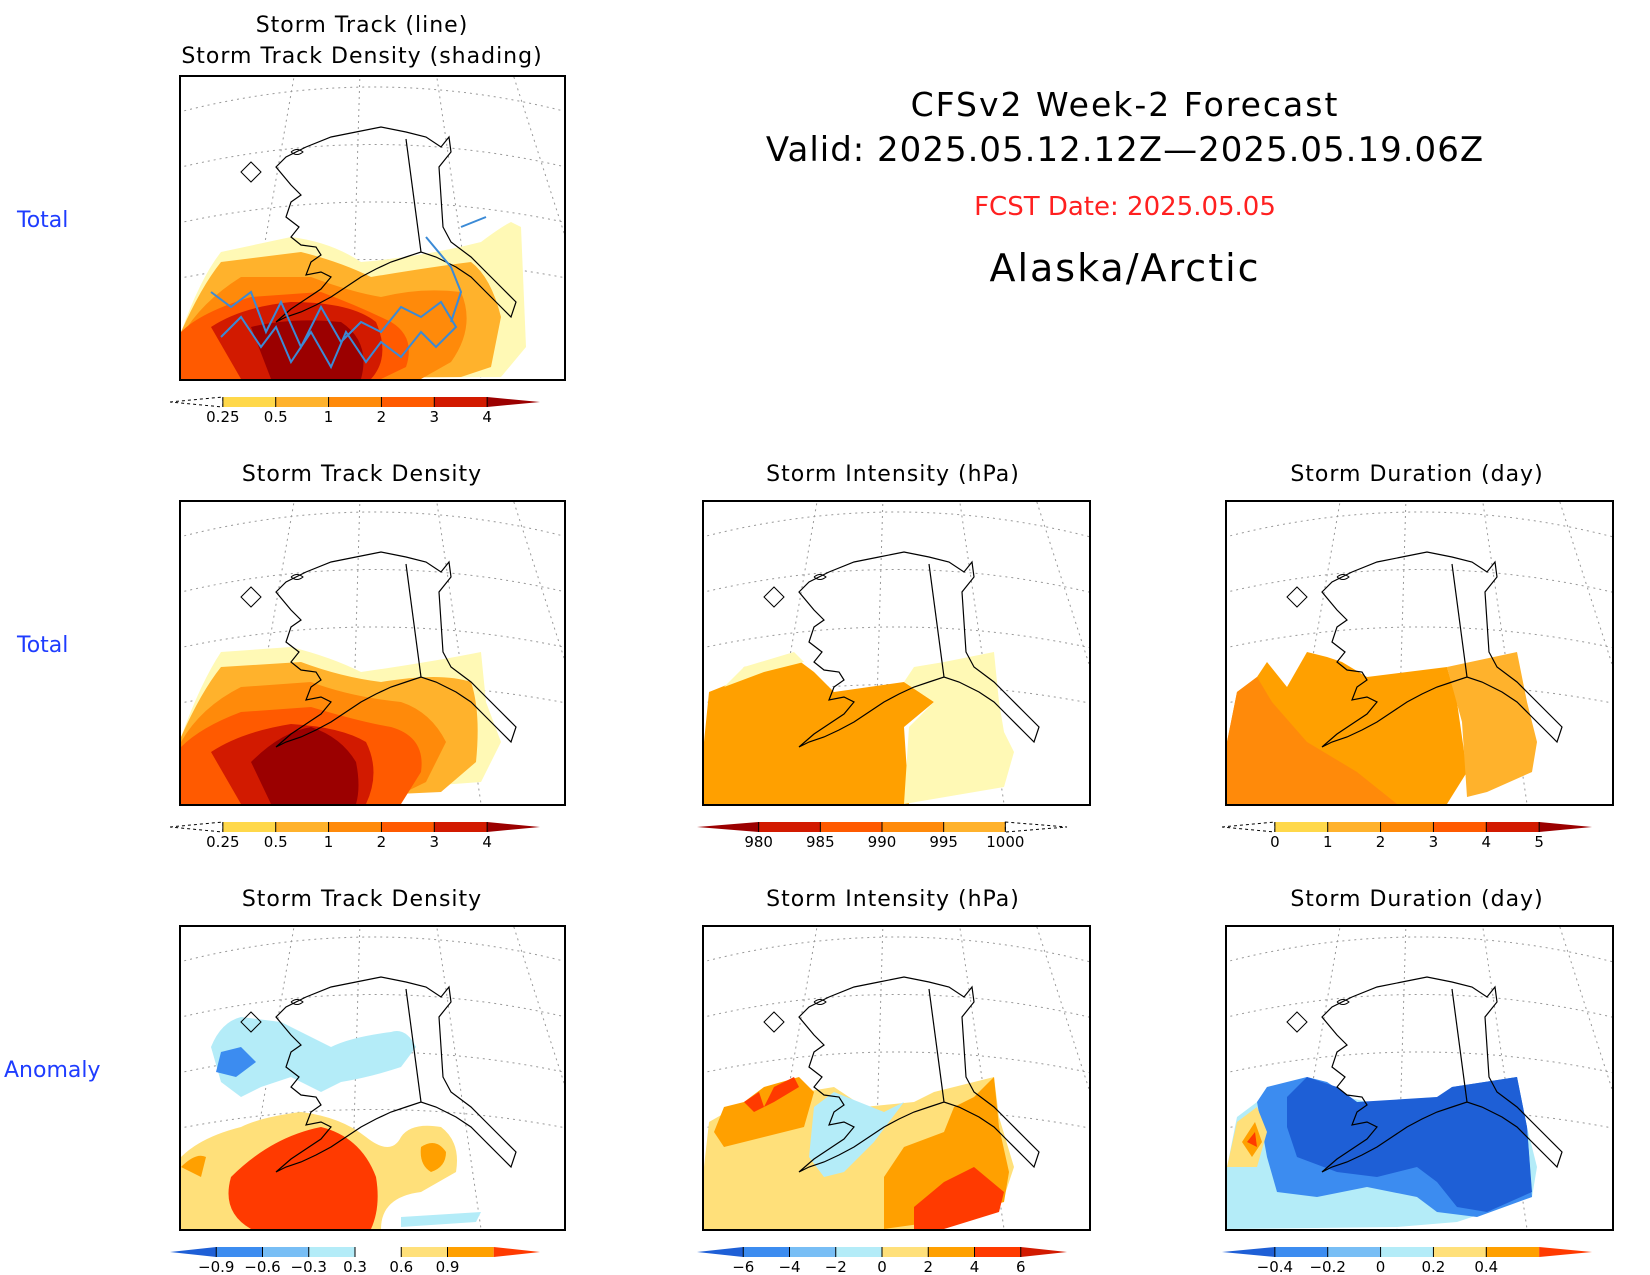 The image size is (1650, 1275). Describe the element at coordinates (43, 220) in the screenshot. I see `row-label-total-1: Total` at that location.